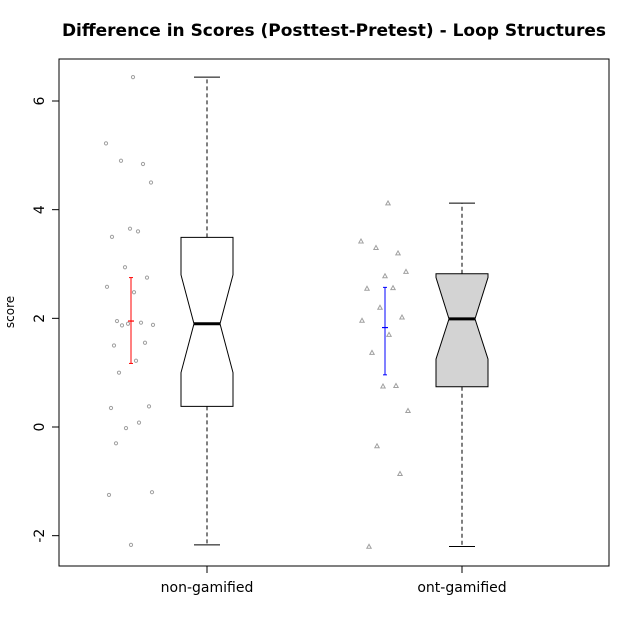 The height and width of the screenshot is (640, 640). I want to click on box-group-ont-gamified, so click(423, 374).